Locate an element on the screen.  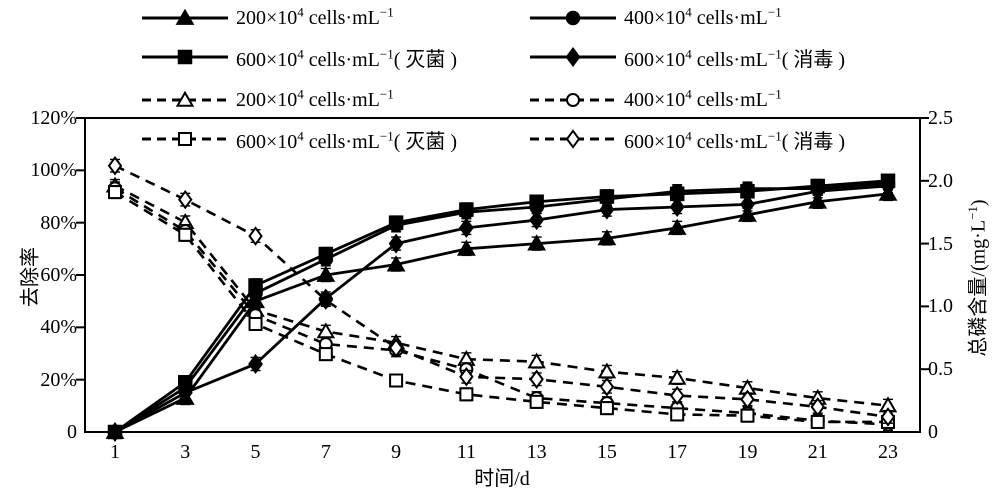
legend-item-removal-600-sterilized: 600×104 cells·mL−1( 灭菌 ) is located at coordinates (299, 57).